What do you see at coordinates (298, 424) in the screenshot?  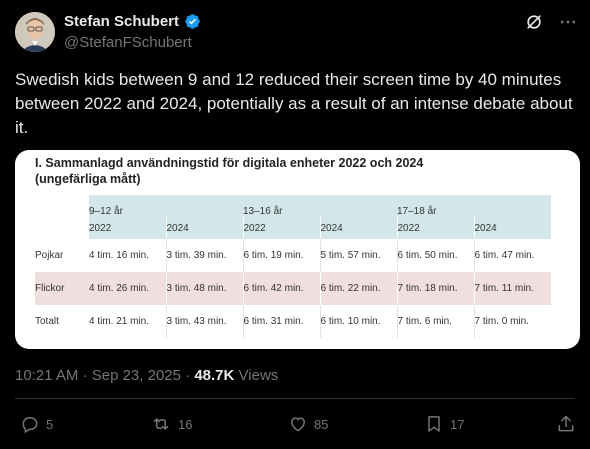 I see `heart-icon` at bounding box center [298, 424].